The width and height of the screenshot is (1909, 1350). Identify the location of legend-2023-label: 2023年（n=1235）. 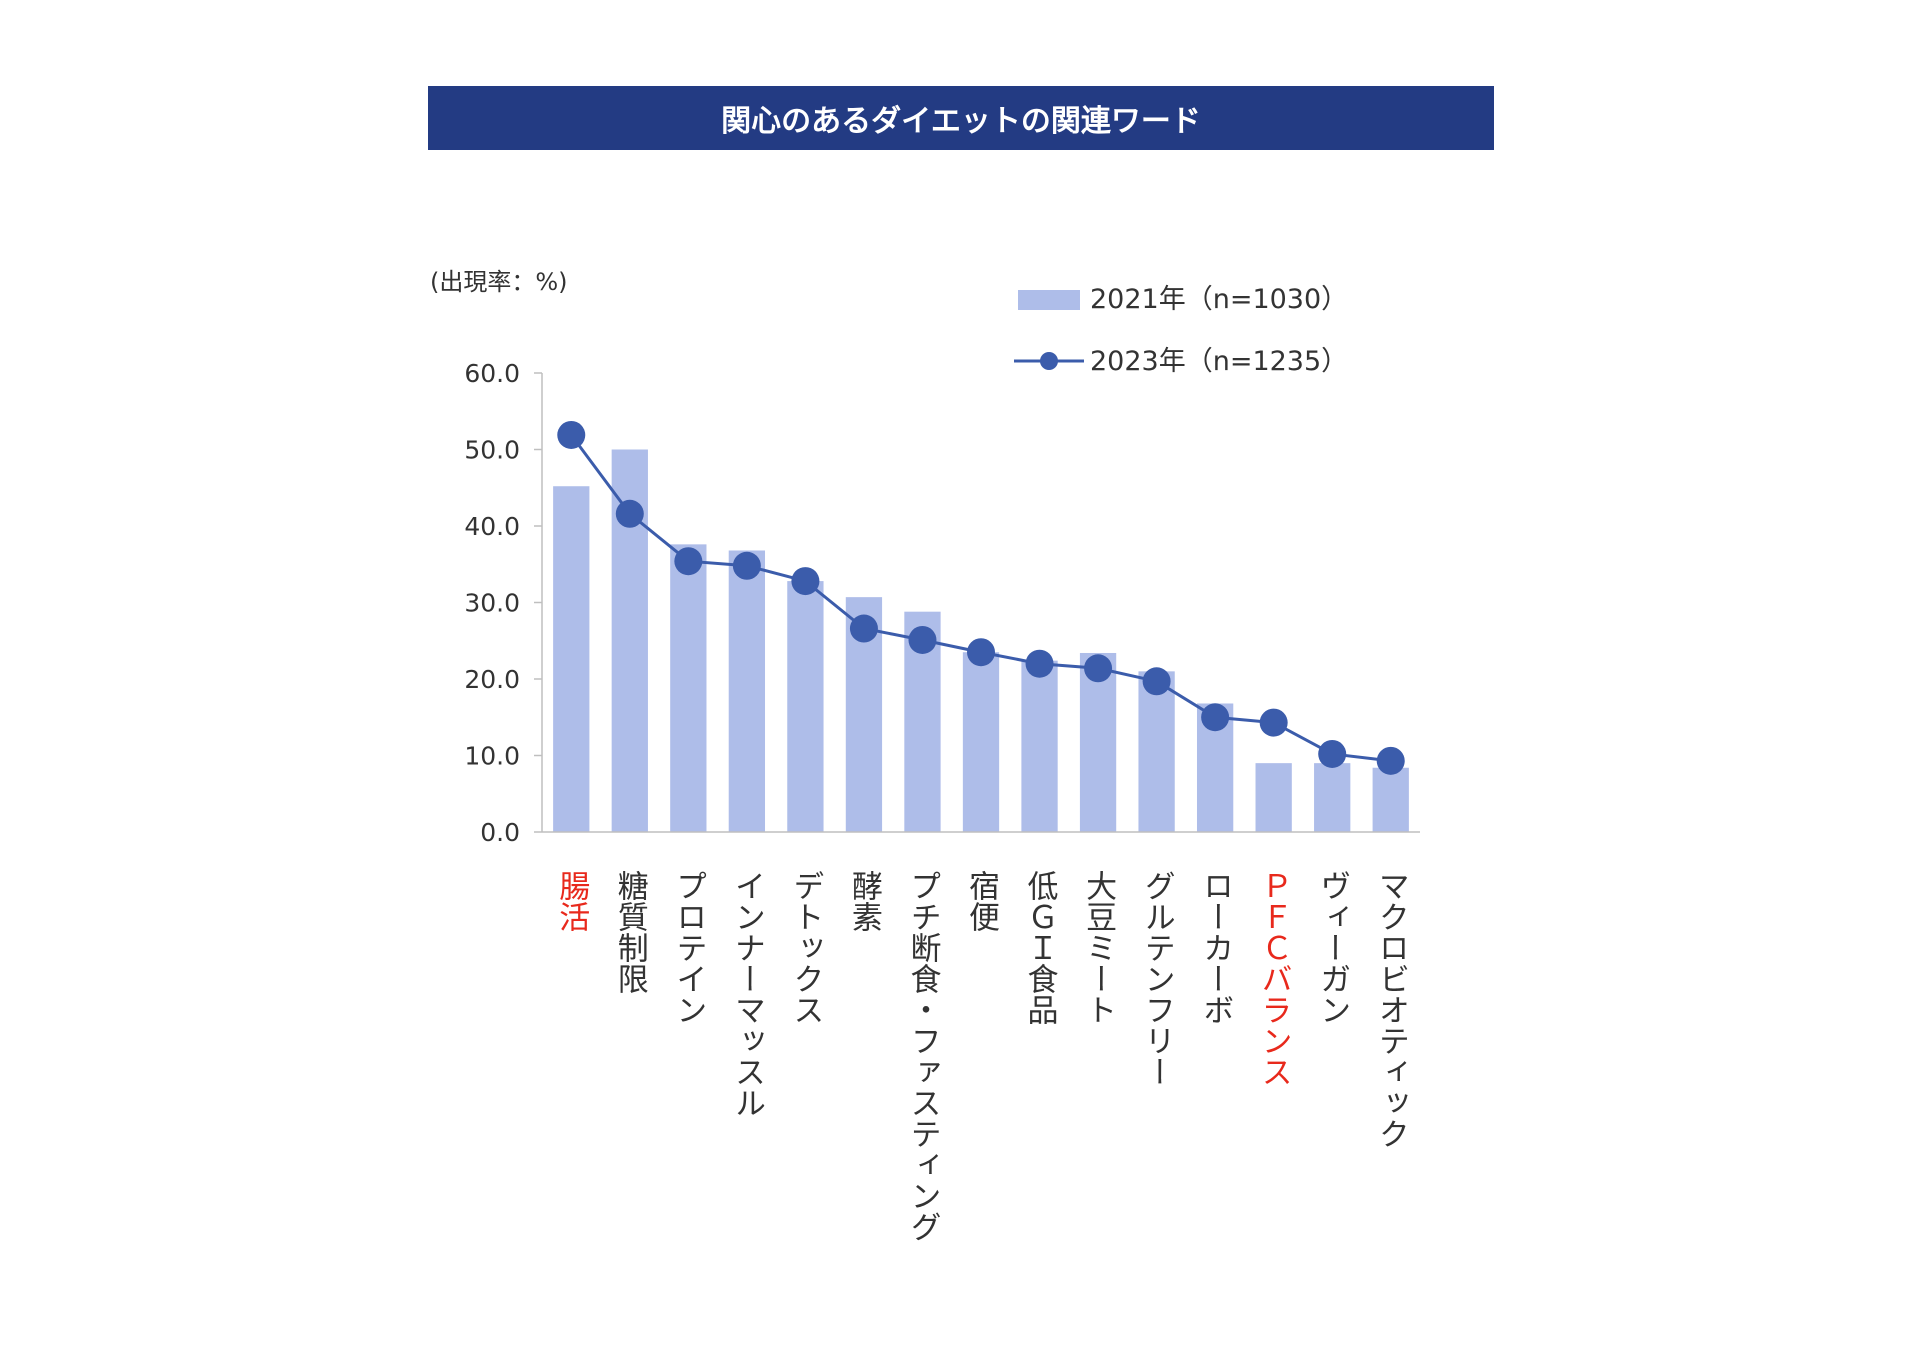
(1219, 361).